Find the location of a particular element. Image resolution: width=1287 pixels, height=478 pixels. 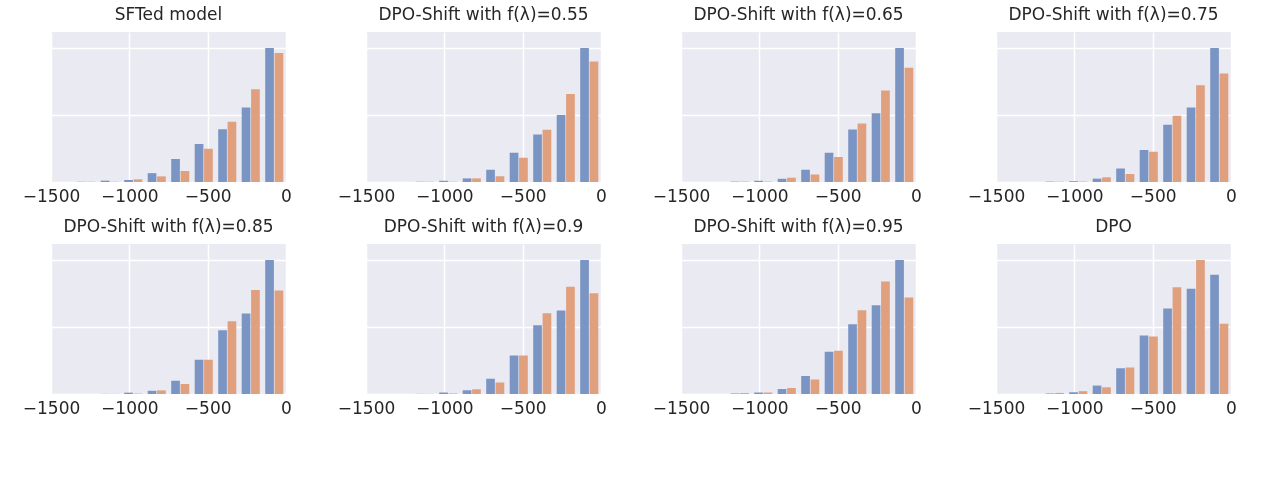

chart-title: DPO-Shift with f(λ)=0.65 is located at coordinates (798, 14).